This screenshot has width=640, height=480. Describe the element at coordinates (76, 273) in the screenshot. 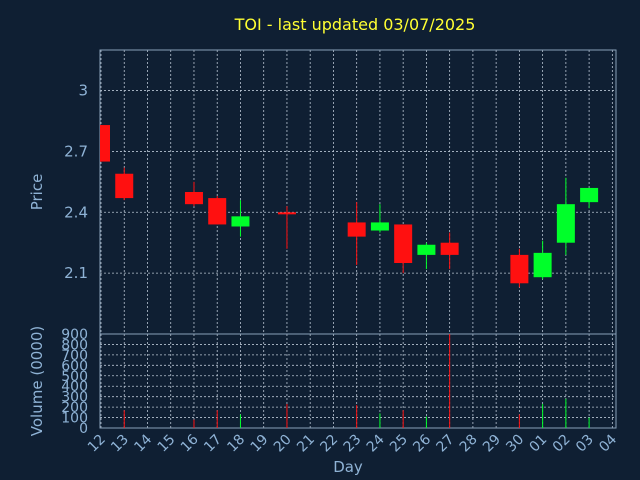

I see `price-tick-label: 2.1` at that location.